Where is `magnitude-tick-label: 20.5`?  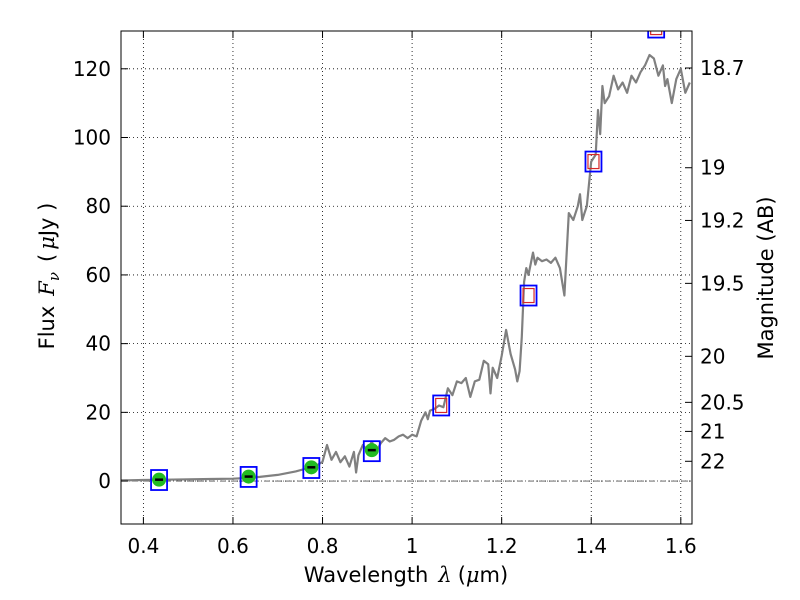
magnitude-tick-label: 20.5 is located at coordinates (722, 402).